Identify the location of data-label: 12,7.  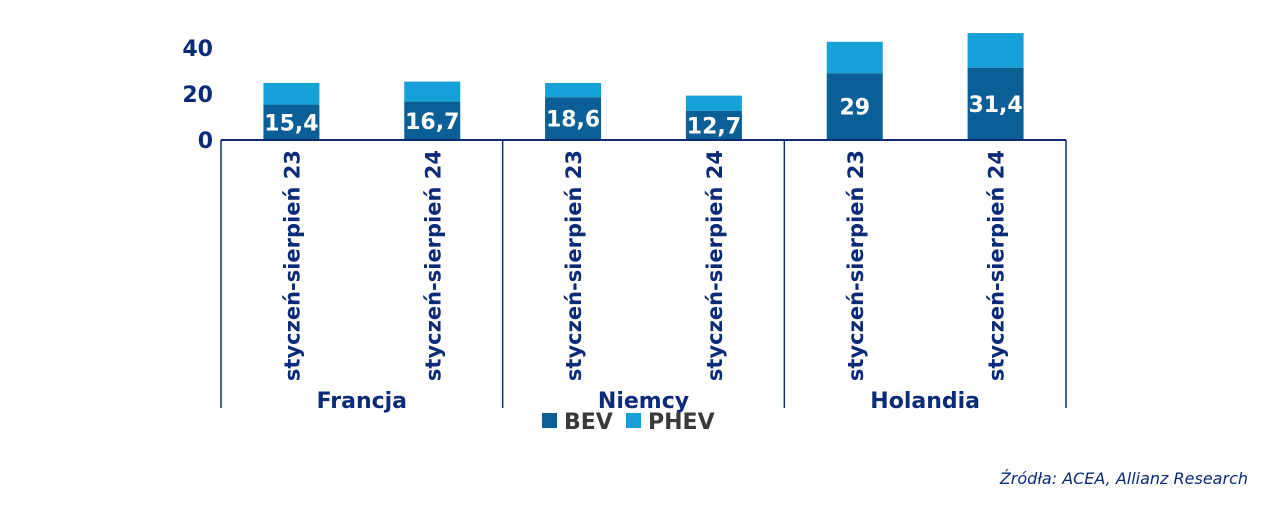
(714, 126).